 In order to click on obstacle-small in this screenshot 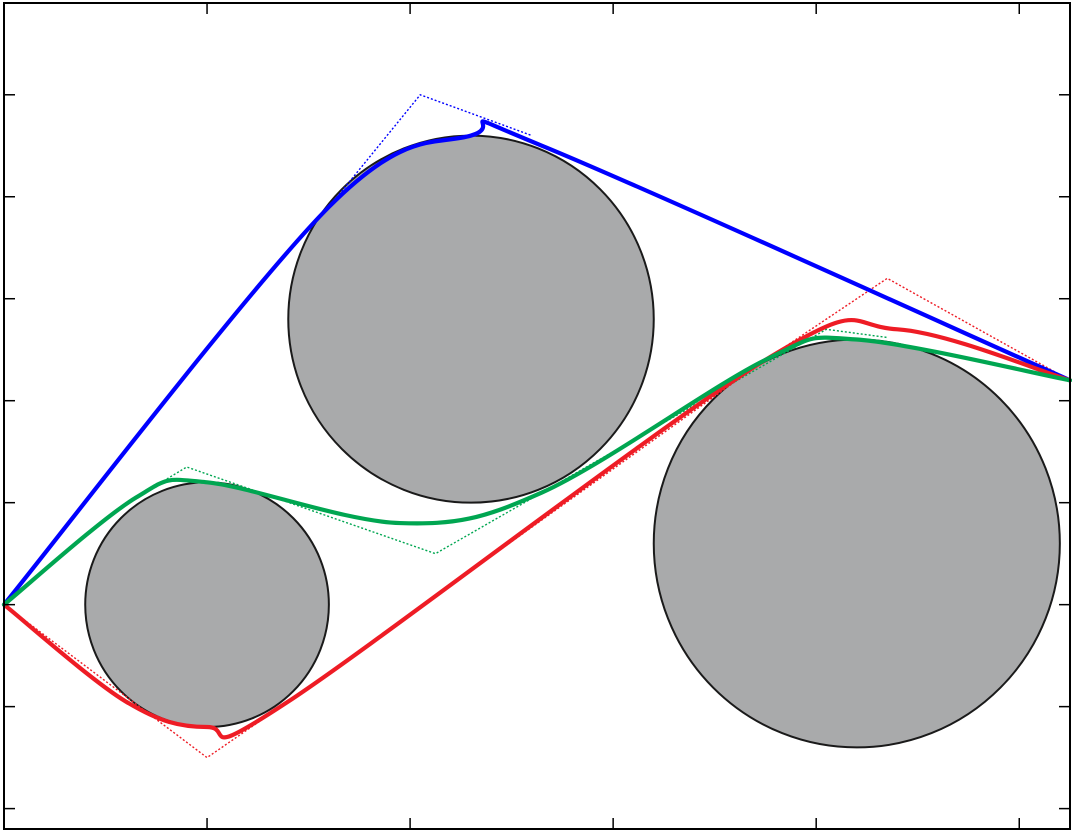, I will do `click(207, 605)`.